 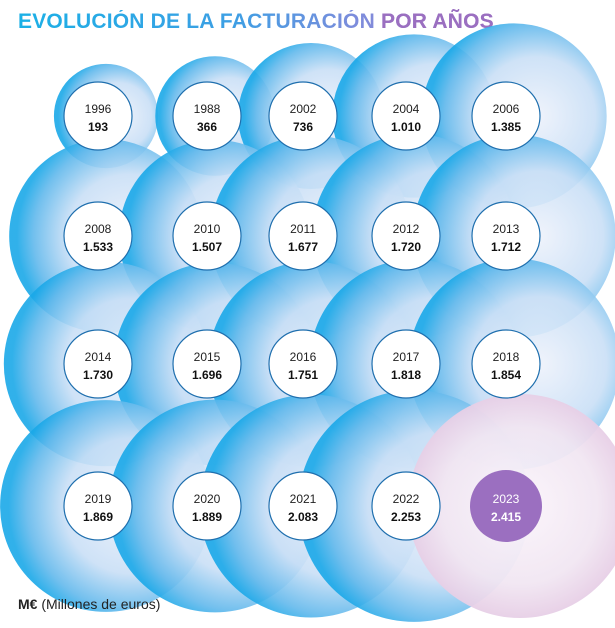 What do you see at coordinates (207, 357) in the screenshot?
I see `year-label-2015: 2015` at bounding box center [207, 357].